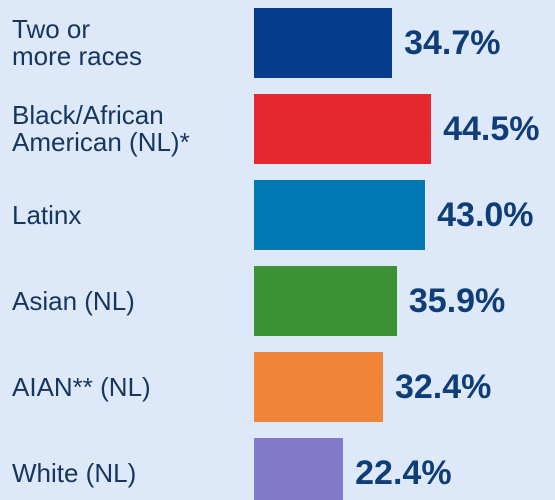  I want to click on value-label: 32.4%, so click(443, 387).